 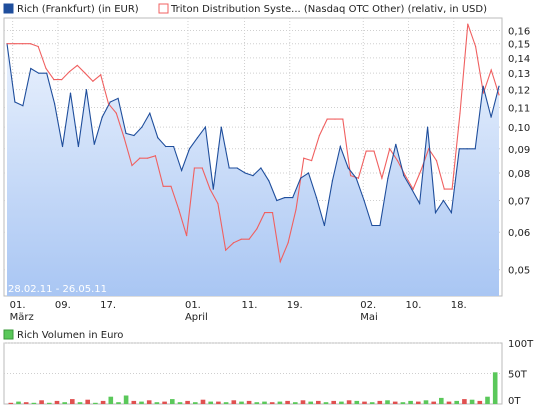 I want to click on y-tick-label: 0,09, so click(x=519, y=150).